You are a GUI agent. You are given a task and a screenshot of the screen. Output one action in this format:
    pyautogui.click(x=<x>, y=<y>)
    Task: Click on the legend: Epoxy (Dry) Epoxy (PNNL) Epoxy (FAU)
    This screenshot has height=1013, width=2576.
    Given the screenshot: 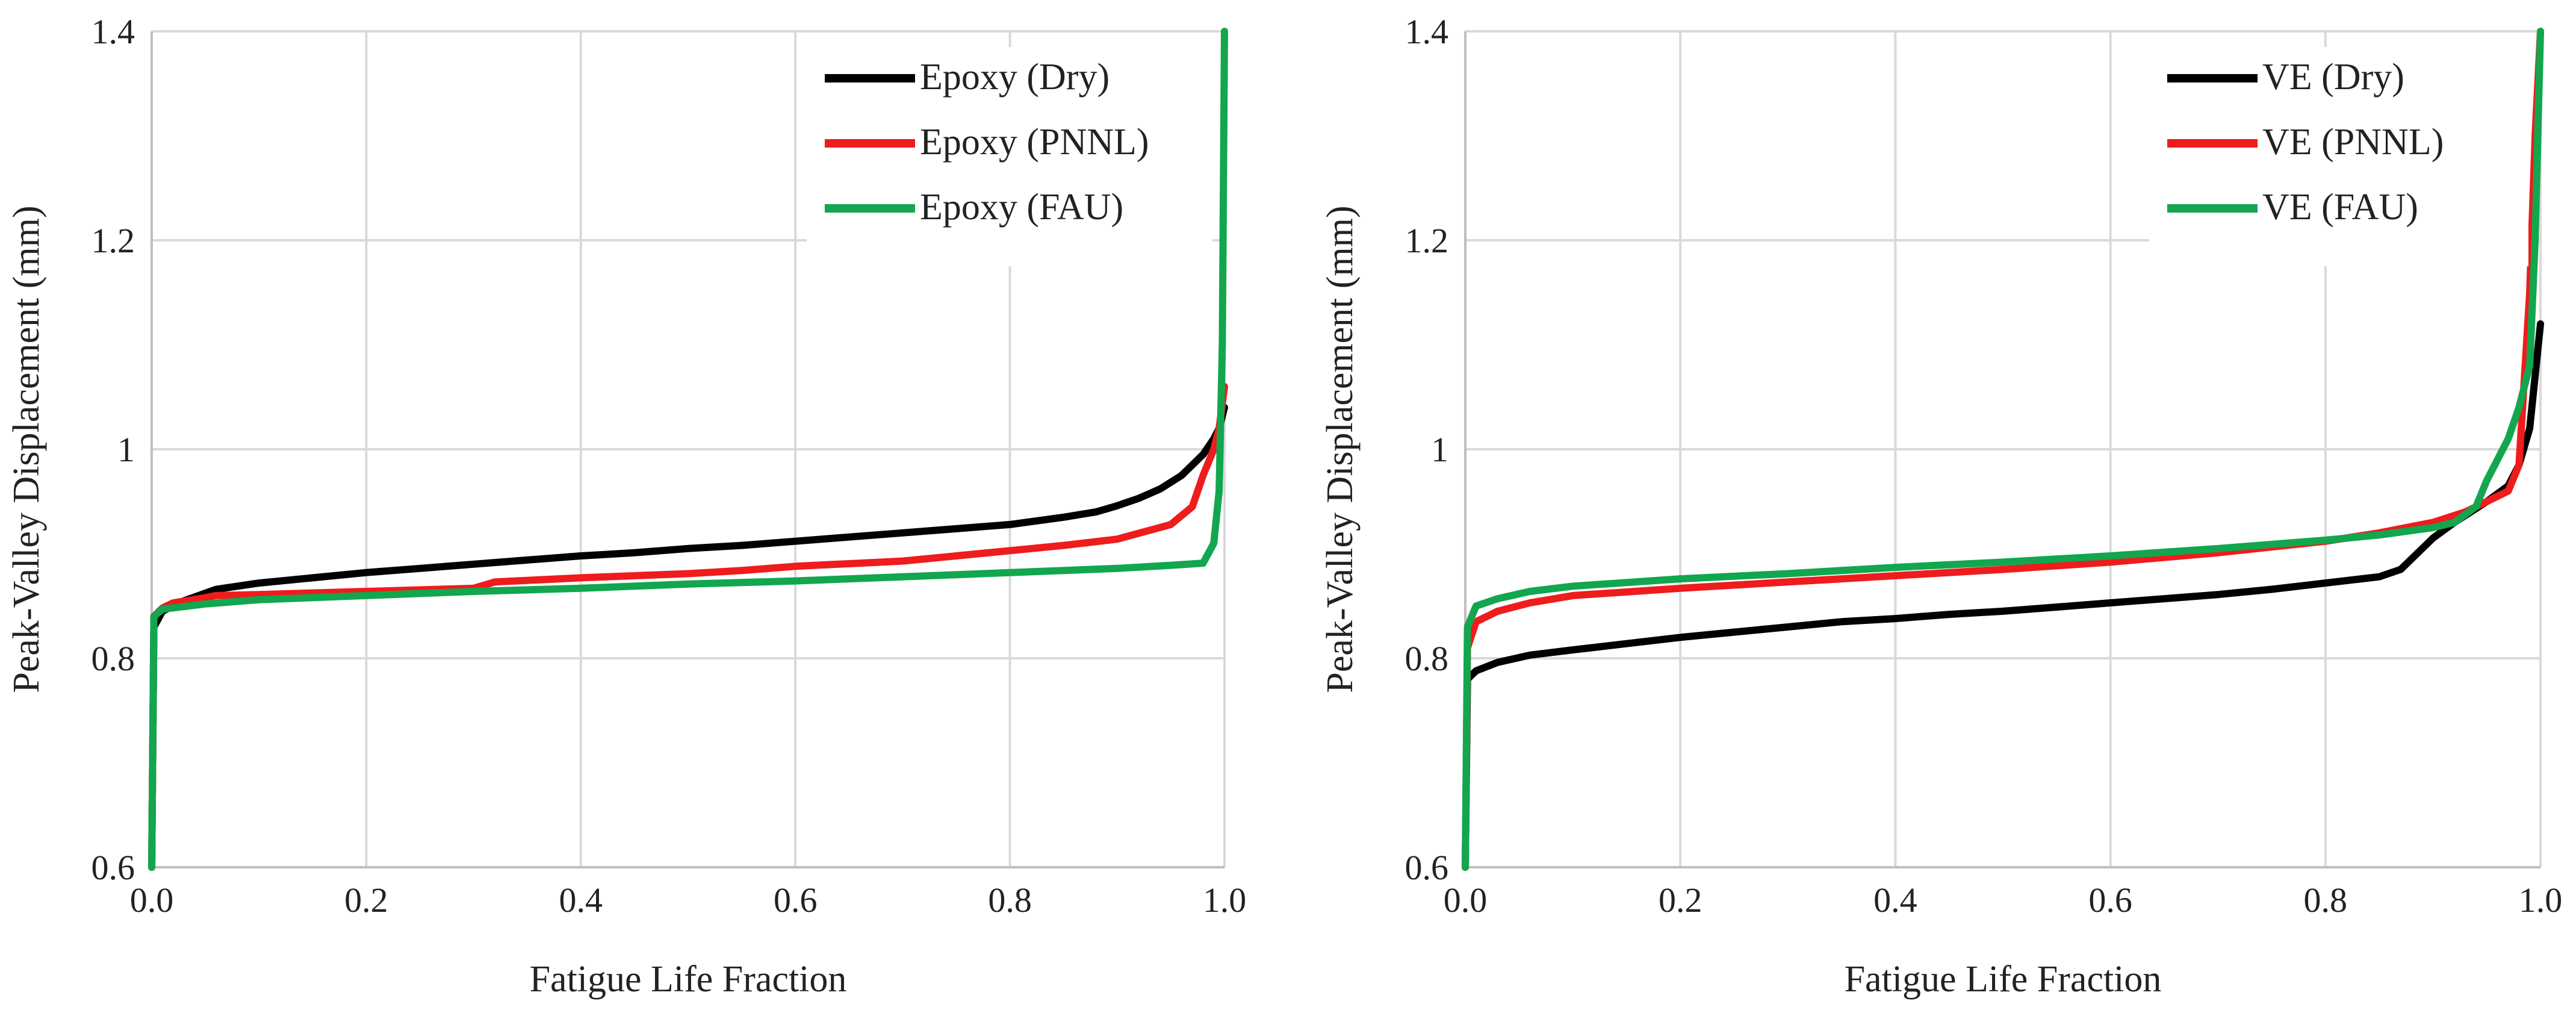 What is the action you would take?
    pyautogui.click(x=1009, y=156)
    